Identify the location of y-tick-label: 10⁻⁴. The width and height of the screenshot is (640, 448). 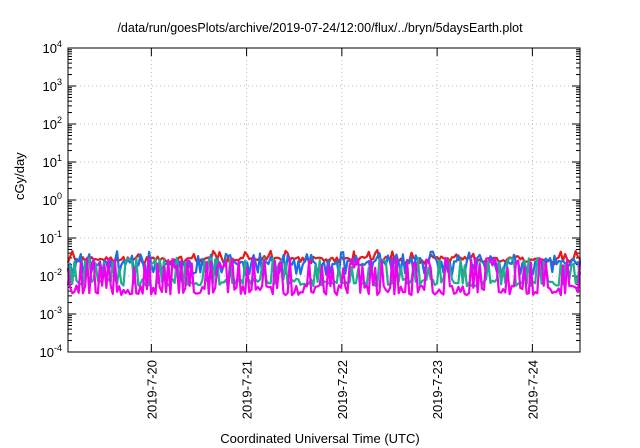
(51, 351).